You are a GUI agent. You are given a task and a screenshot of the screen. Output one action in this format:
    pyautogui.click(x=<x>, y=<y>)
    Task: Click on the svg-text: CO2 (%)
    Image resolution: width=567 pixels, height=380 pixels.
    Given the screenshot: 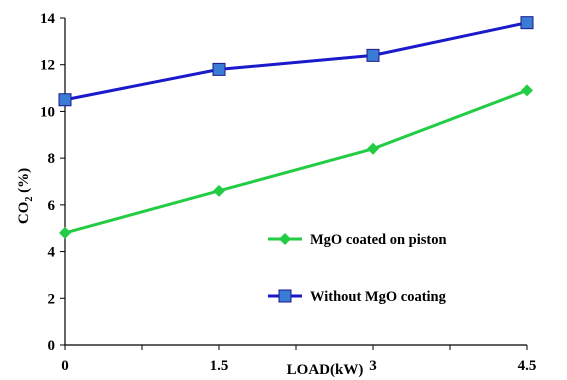 What is the action you would take?
    pyautogui.click(x=25, y=196)
    